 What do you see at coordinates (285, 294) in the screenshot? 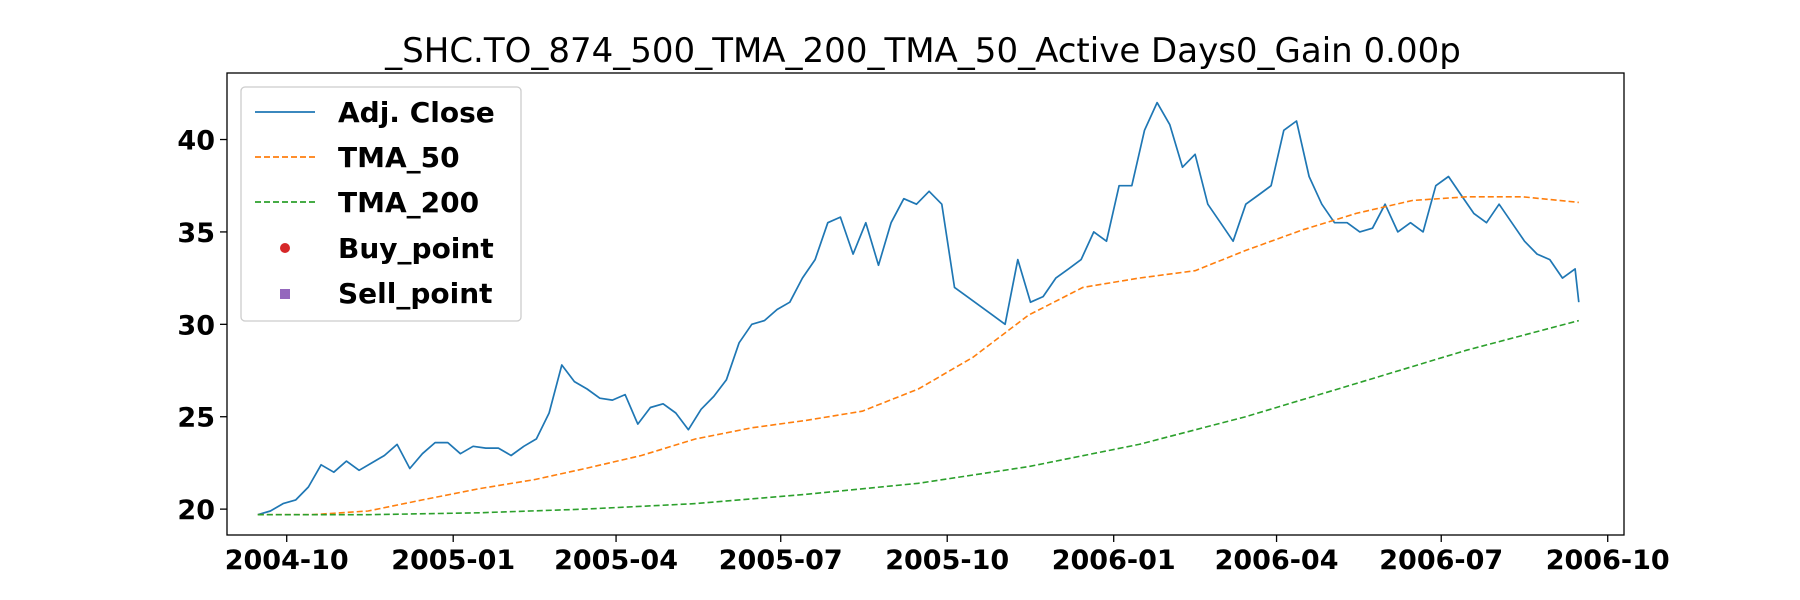
I see `legend-marker-sell-point` at bounding box center [285, 294].